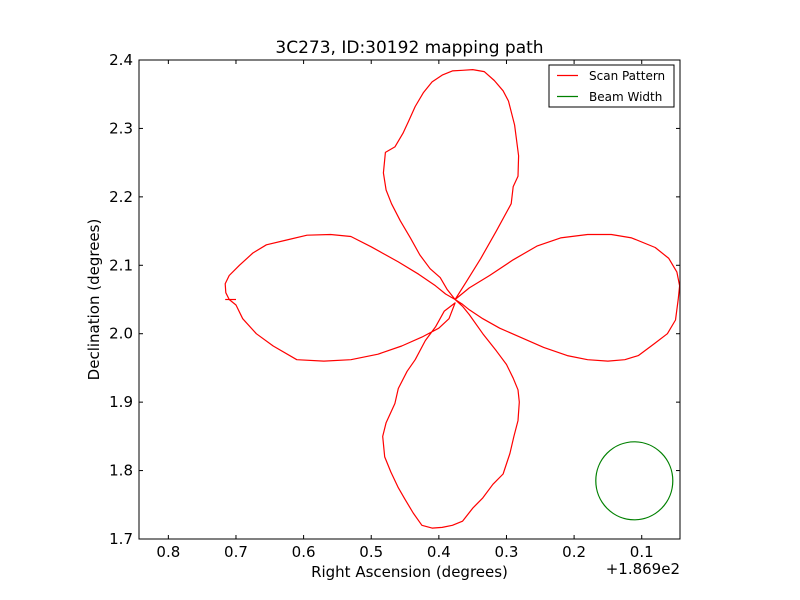 The width and height of the screenshot is (800, 600). I want to click on y-tick-label: 2.4, so click(121, 60).